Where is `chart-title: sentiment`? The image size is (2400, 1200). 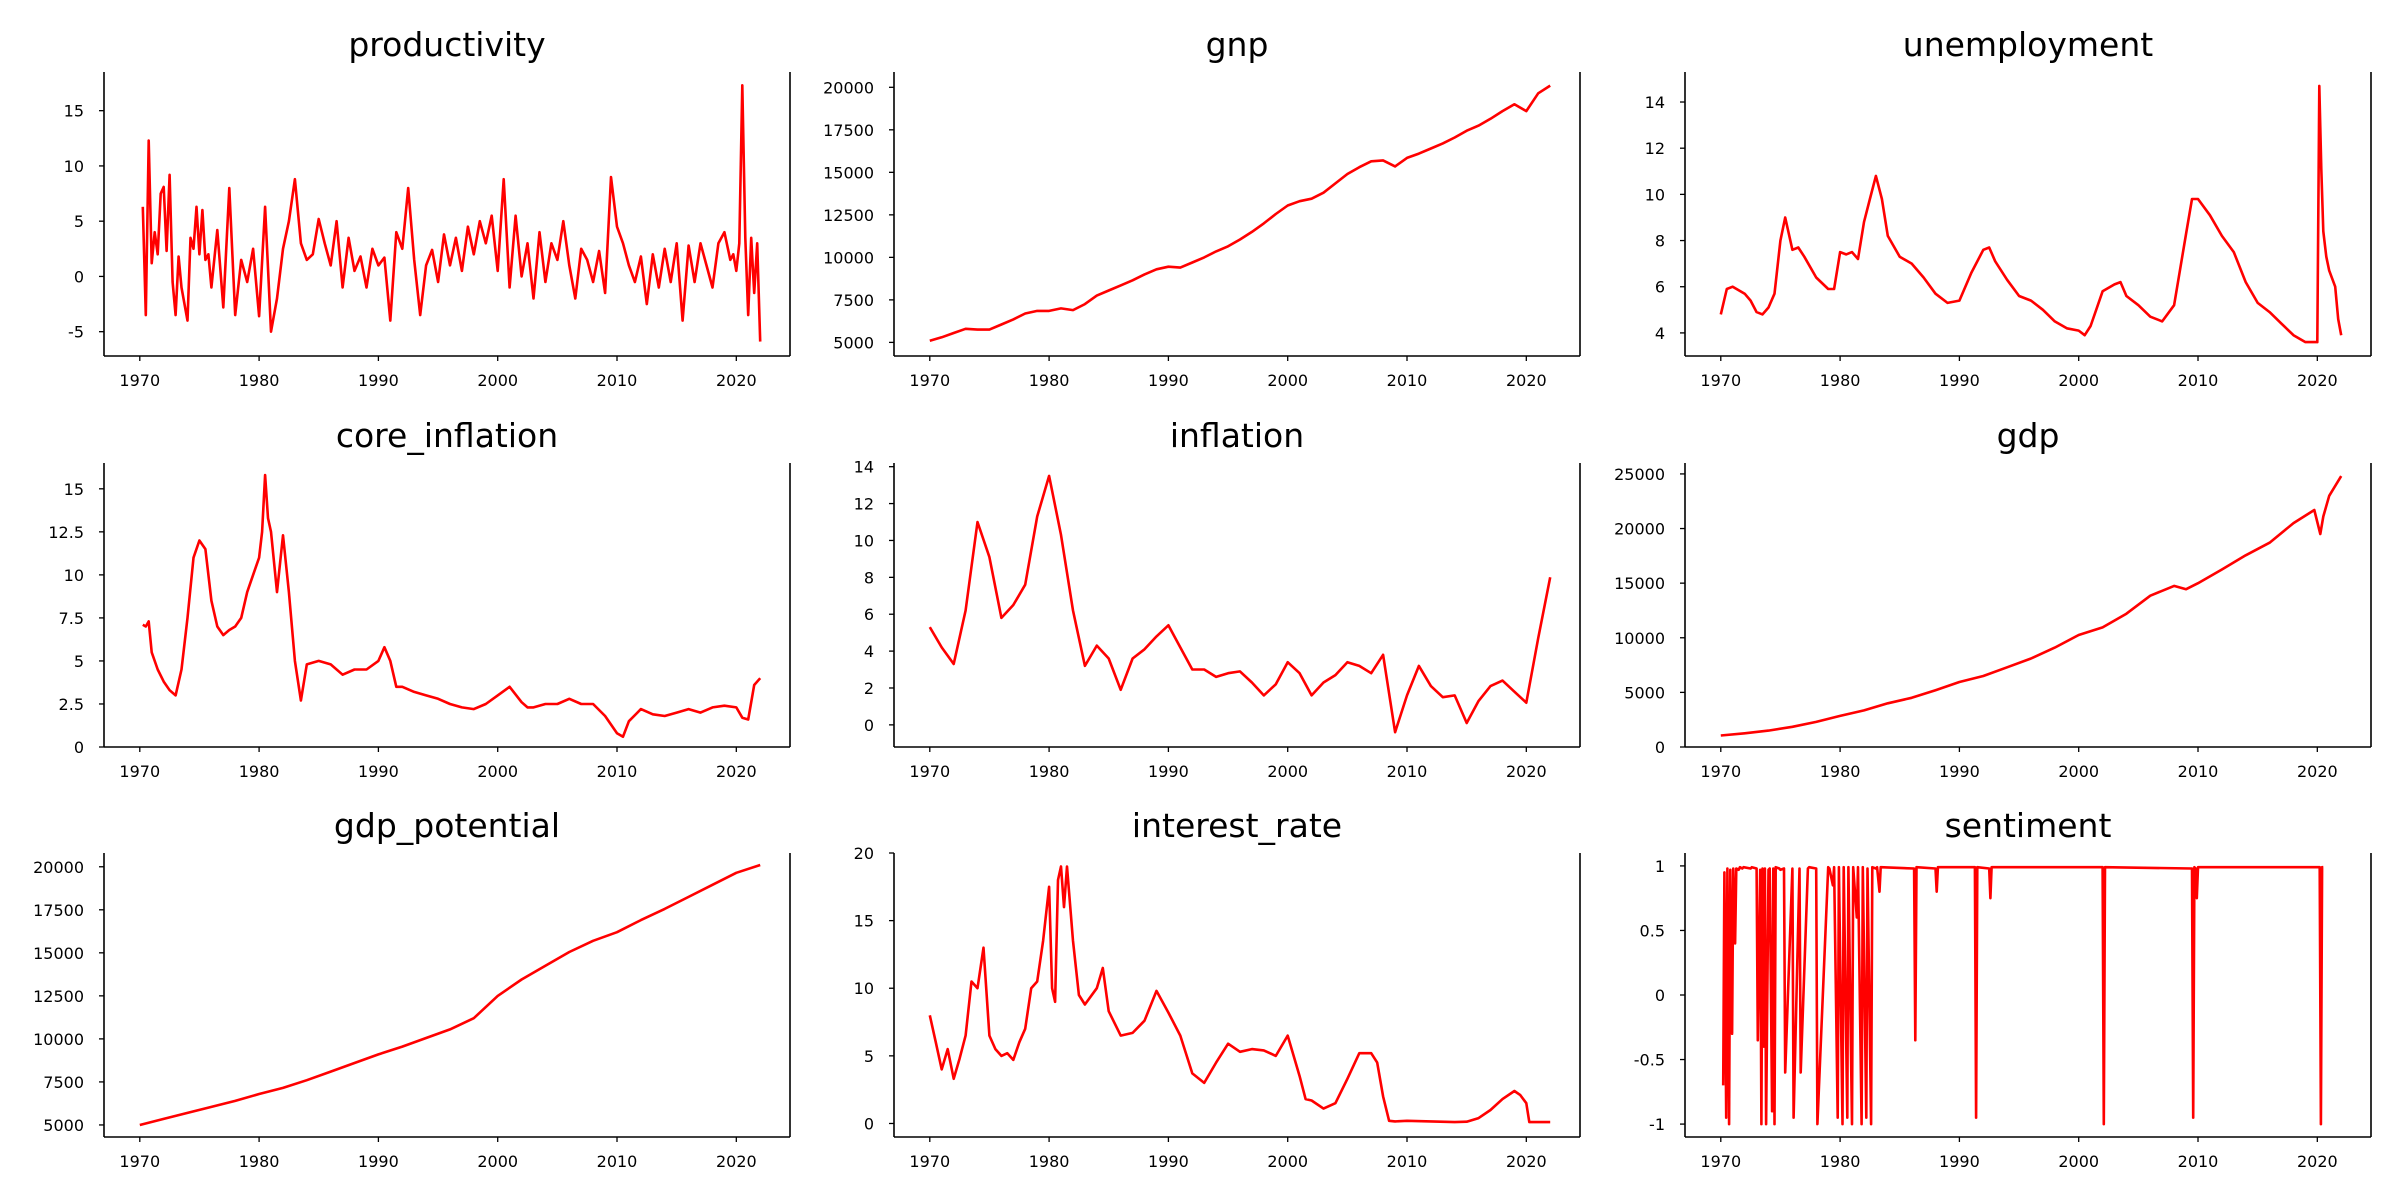 chart-title: sentiment is located at coordinates (2028, 825).